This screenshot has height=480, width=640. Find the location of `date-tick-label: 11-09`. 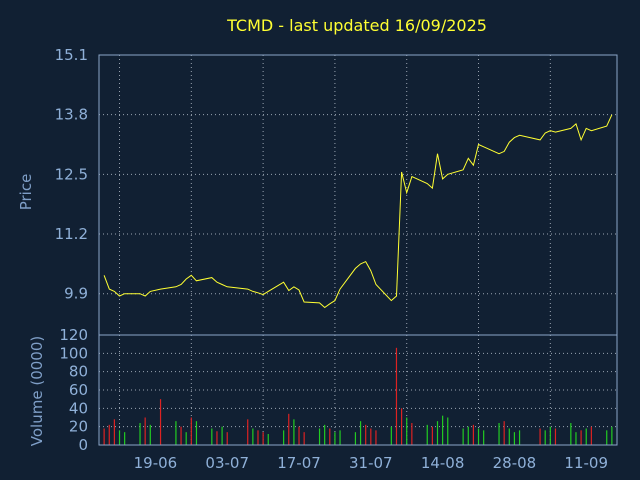

date-tick-label: 11-09 is located at coordinates (586, 463).